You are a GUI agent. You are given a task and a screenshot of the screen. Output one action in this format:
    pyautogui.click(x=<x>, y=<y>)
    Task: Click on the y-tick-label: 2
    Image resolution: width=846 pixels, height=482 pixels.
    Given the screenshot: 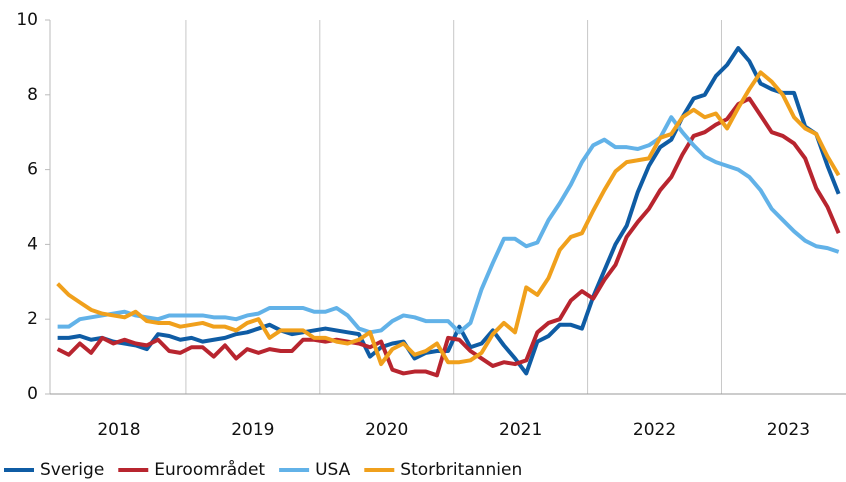 What is the action you would take?
    pyautogui.click(x=32, y=319)
    